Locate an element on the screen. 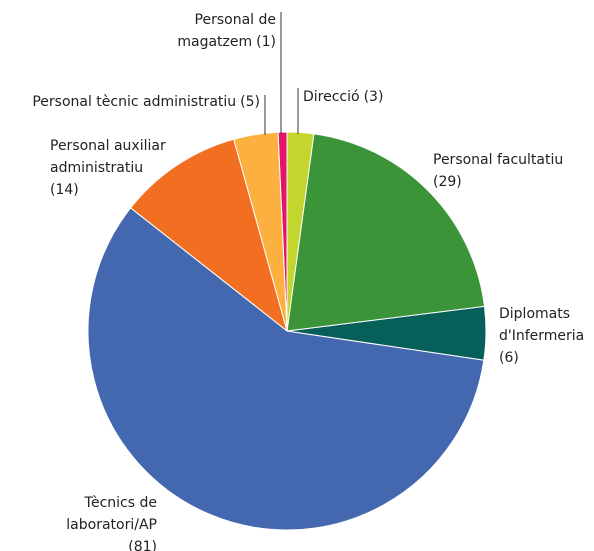  slice-label: Direcció (3) is located at coordinates (363, 97).